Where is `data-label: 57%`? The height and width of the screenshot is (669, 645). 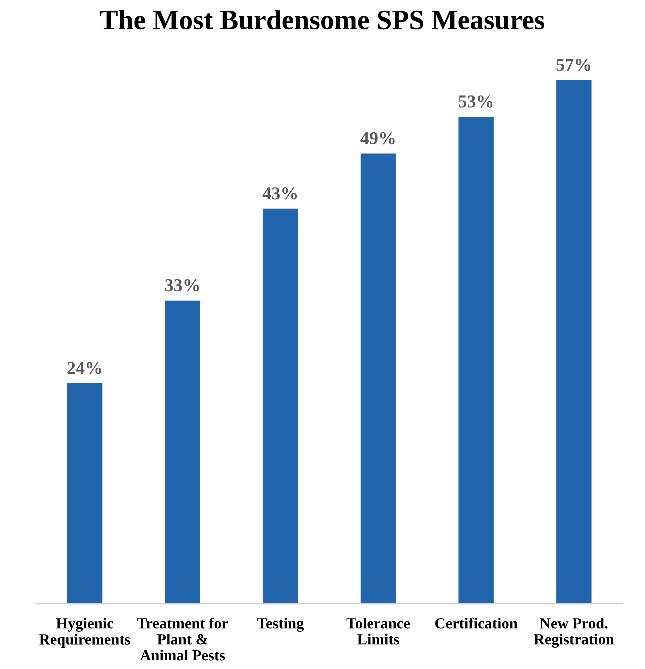
data-label: 57% is located at coordinates (573, 65).